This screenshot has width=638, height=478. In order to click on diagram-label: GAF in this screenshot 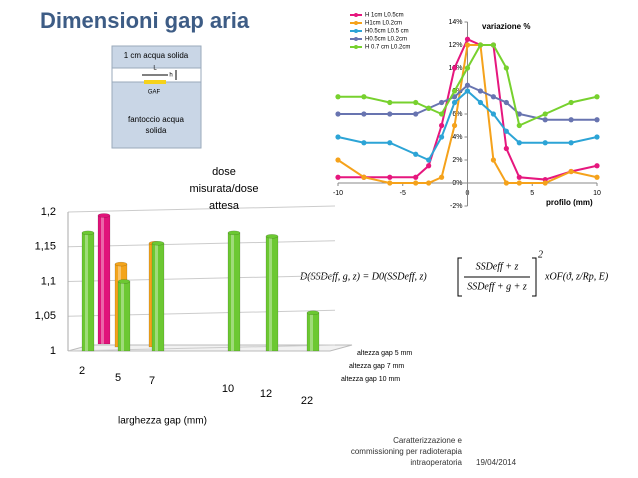, I will do `click(154, 93)`.